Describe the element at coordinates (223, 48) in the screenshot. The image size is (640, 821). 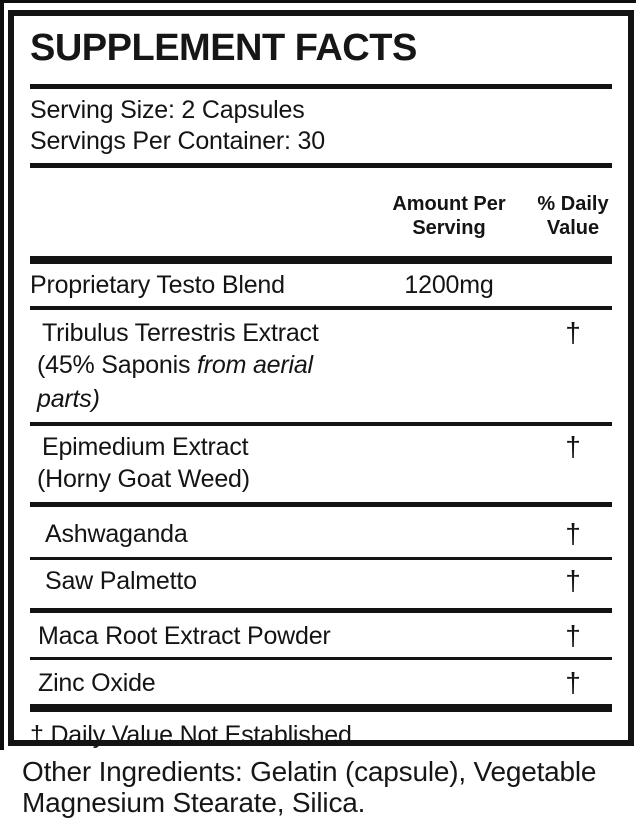
I see `panel-title: SUPPLEMENT FACTS` at that location.